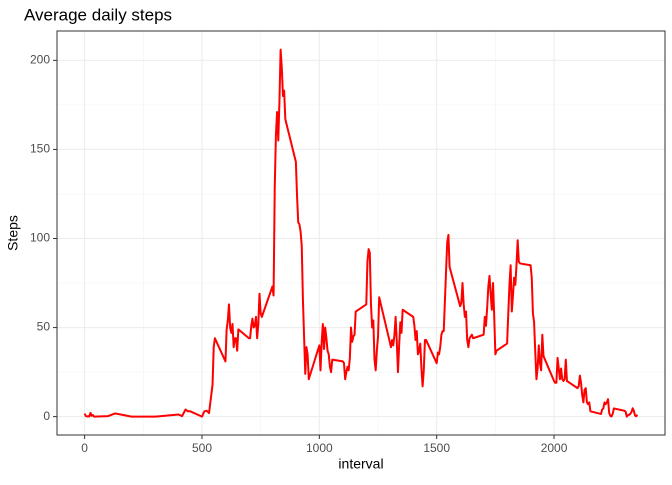 Image resolution: width=672 pixels, height=485 pixels. I want to click on x-tick-label: 1500, so click(436, 448).